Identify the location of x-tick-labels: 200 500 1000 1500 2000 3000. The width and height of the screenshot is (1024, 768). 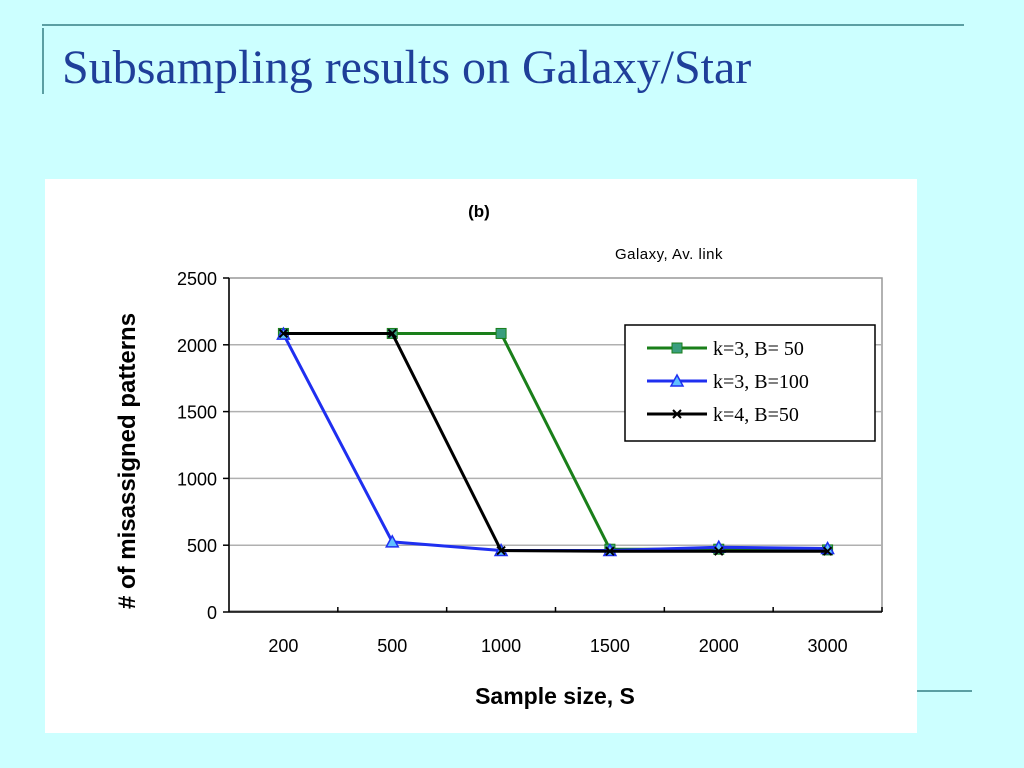
(557, 646).